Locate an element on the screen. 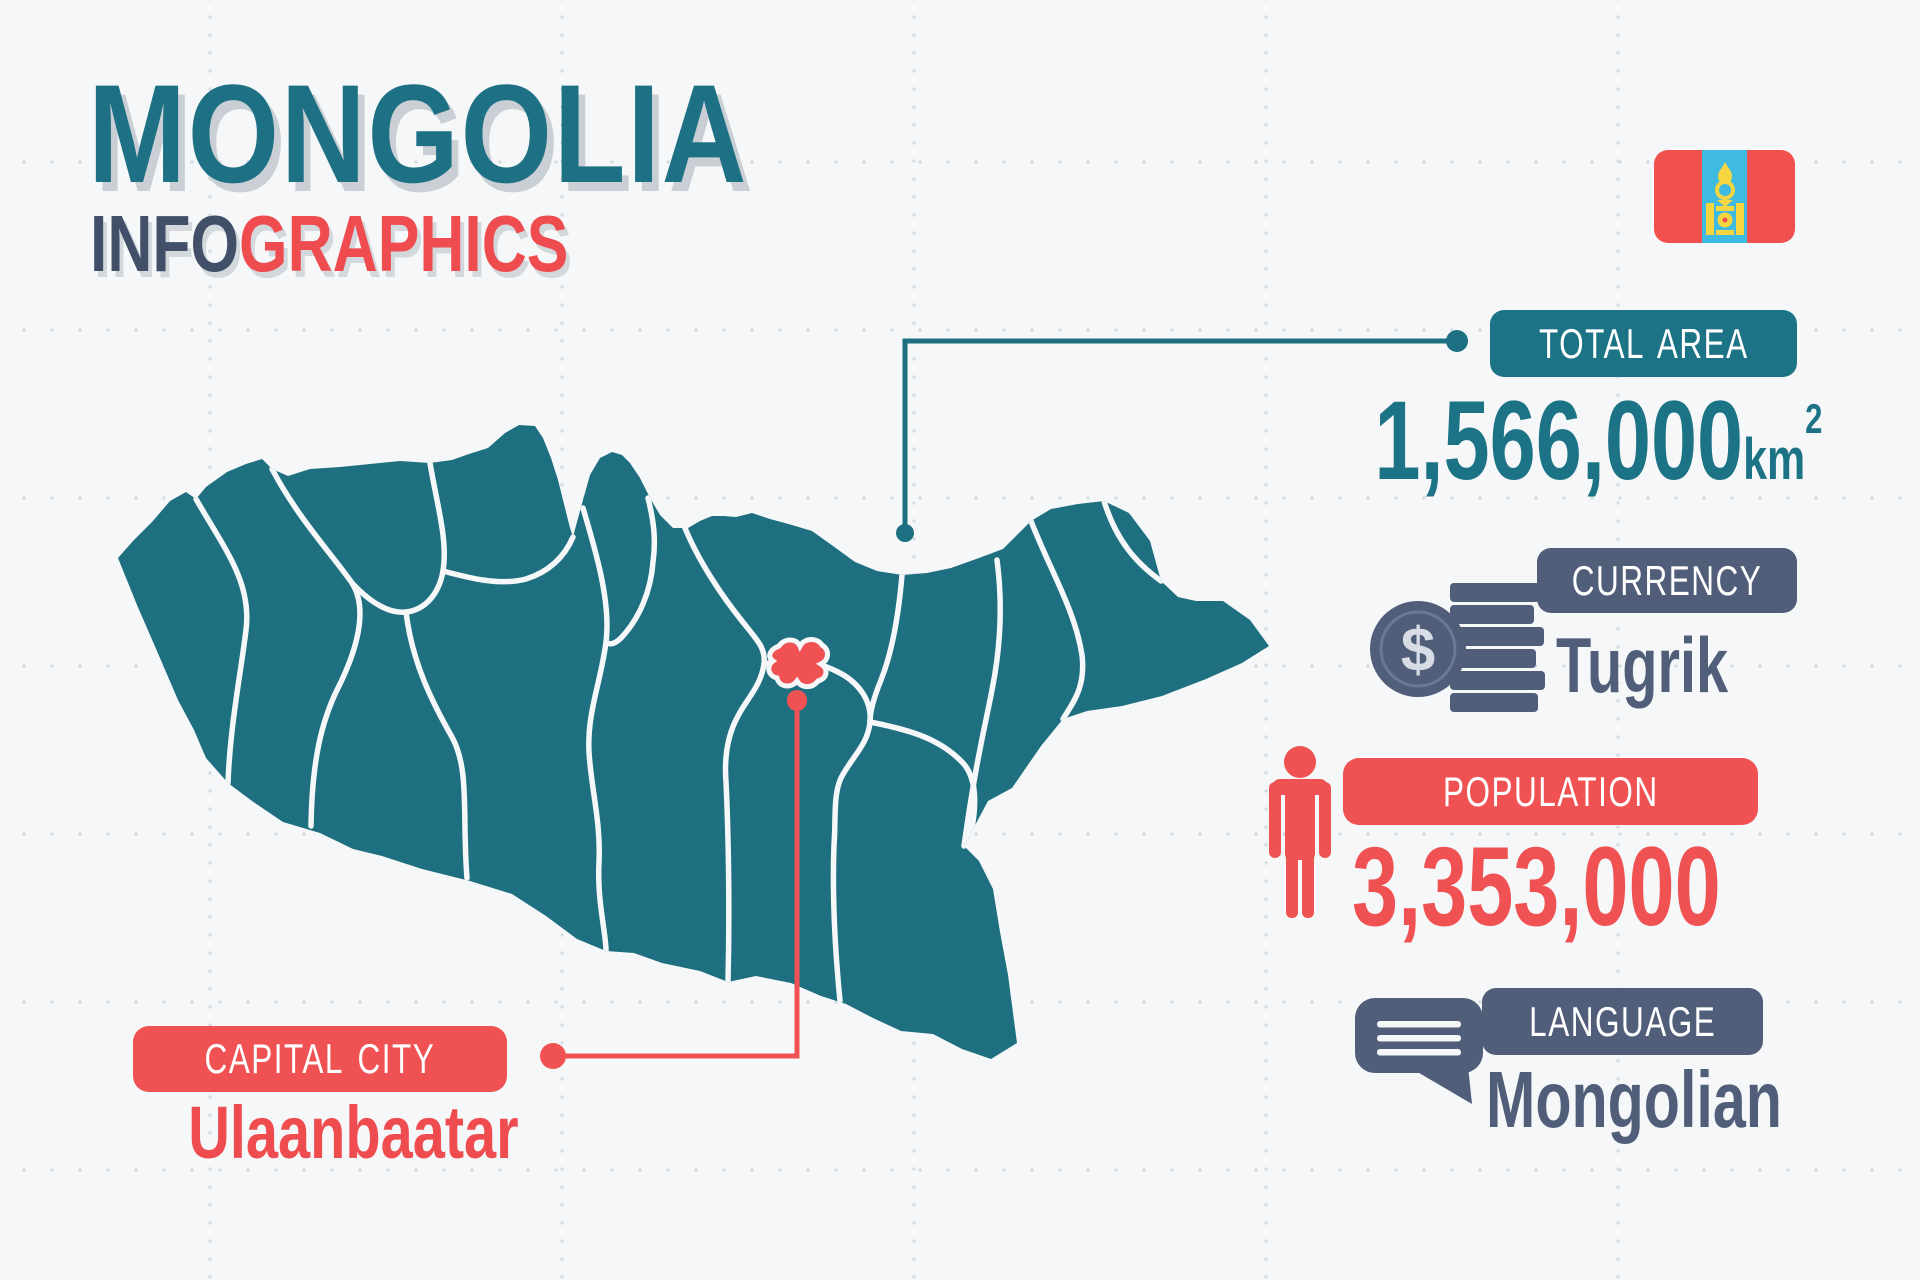 This screenshot has height=1280, width=1920. page-title: MONGOLIA is located at coordinates (418, 133).